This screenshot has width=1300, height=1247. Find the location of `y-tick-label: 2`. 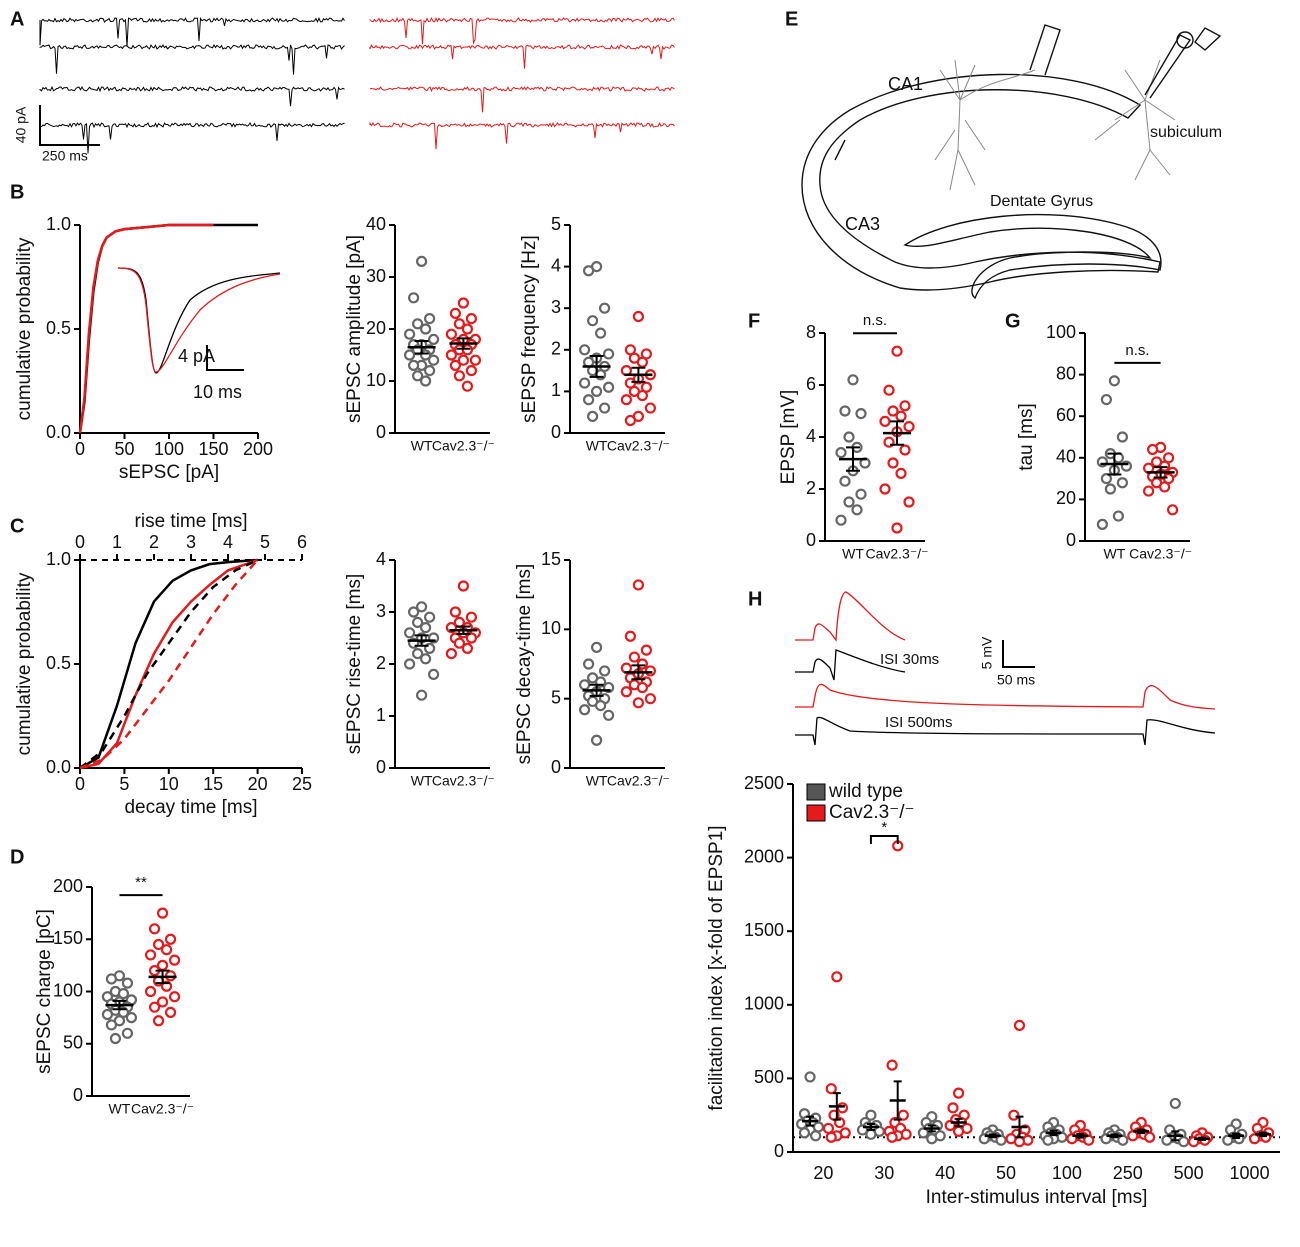

y-tick-label: 2 is located at coordinates (811, 488).